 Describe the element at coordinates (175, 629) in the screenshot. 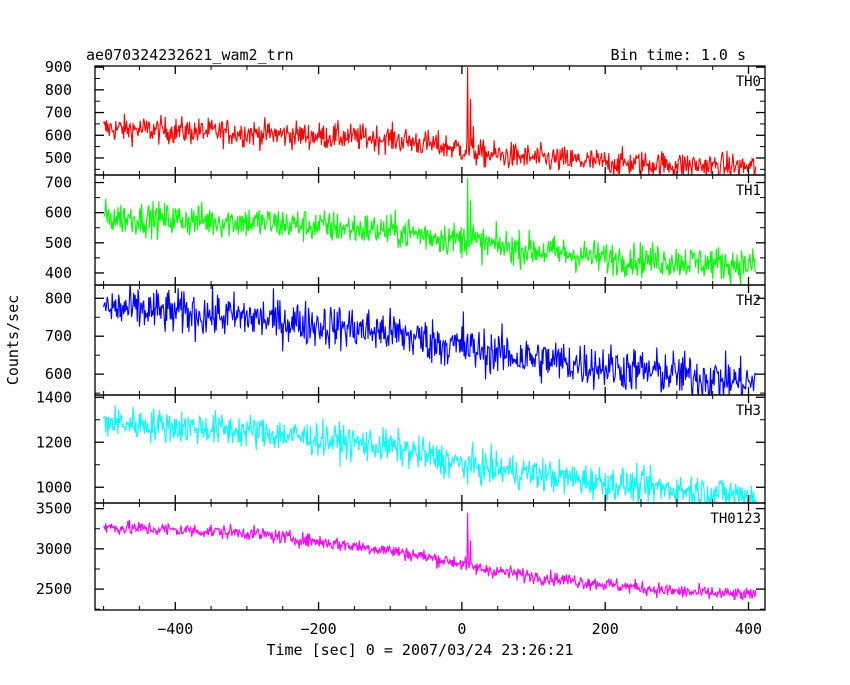

I see `x-tick-label: −400` at that location.